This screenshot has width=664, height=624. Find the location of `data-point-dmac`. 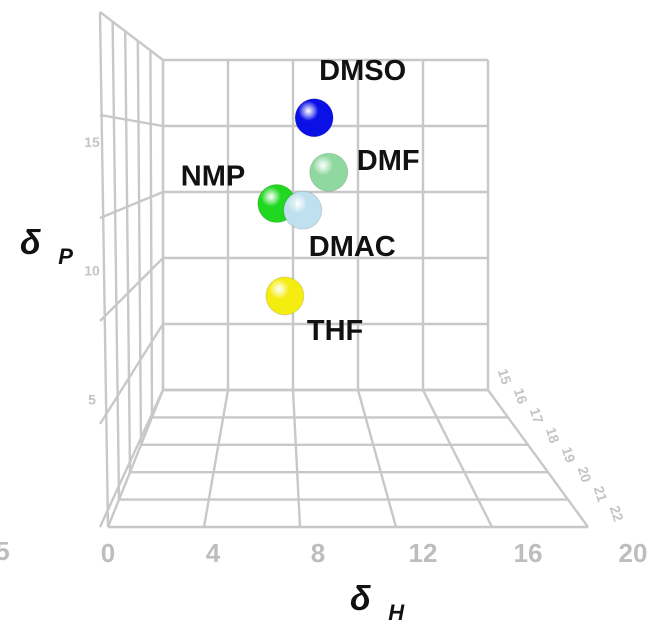

data-point-dmac is located at coordinates (303, 210).